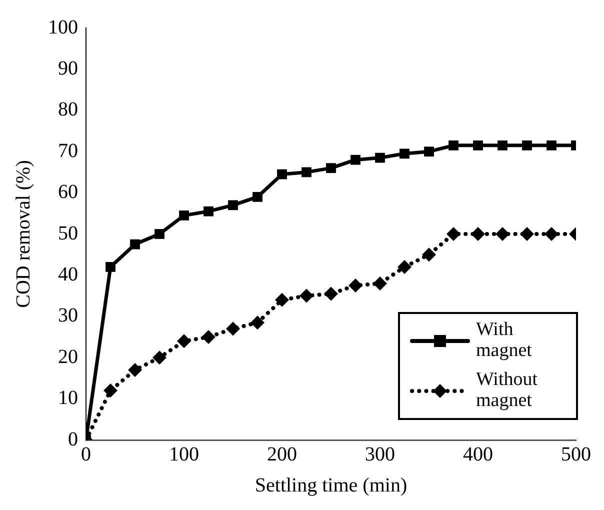 This screenshot has width=604, height=510. I want to click on y-tick-label: 100, so click(63, 27).